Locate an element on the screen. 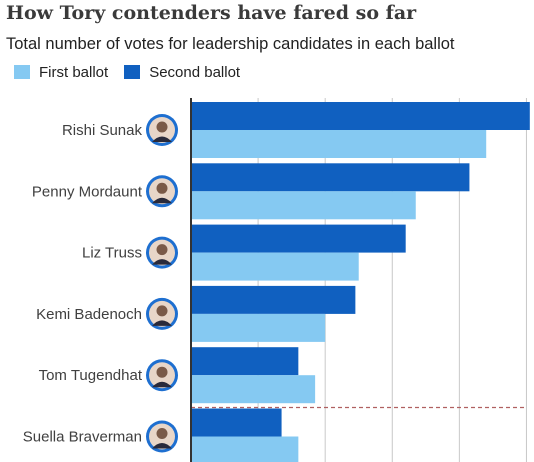 The width and height of the screenshot is (534, 462). tom-tugendhat-avatar is located at coordinates (162, 375).